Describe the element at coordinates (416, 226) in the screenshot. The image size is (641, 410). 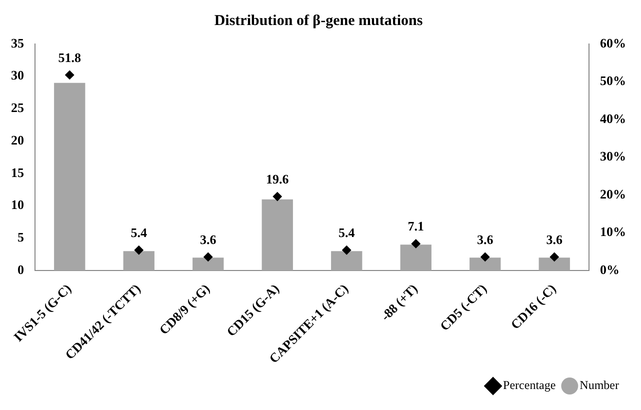
I see `data-label: 7.1` at that location.